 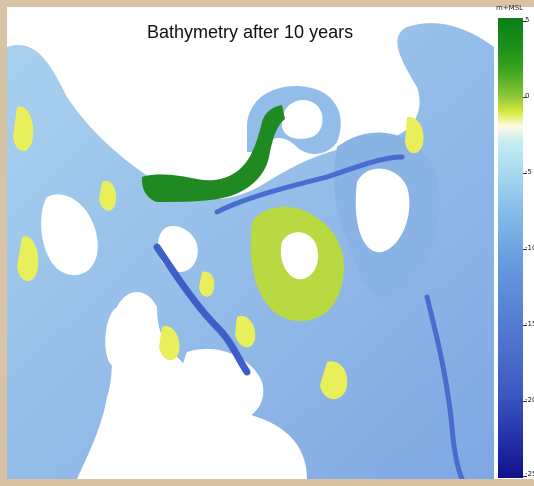 What do you see at coordinates (527, 20) in the screenshot?
I see `colorbar-tick-label: 5` at bounding box center [527, 20].